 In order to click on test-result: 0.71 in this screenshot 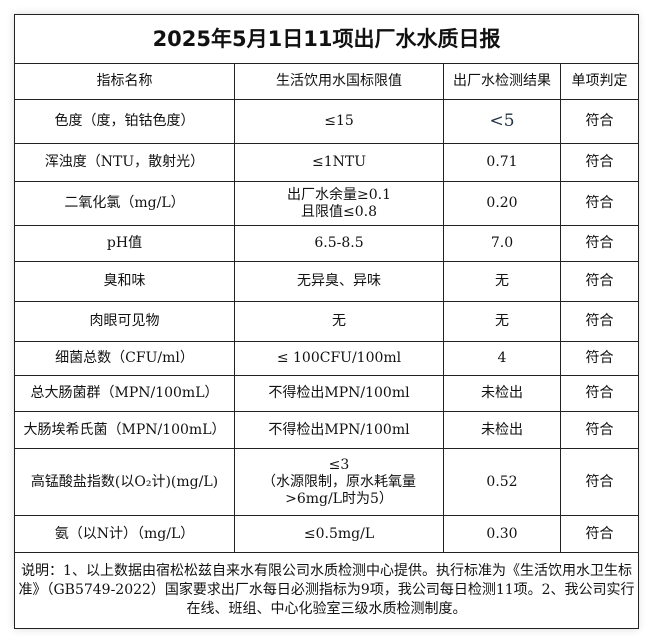, I will do `click(502, 162)`.